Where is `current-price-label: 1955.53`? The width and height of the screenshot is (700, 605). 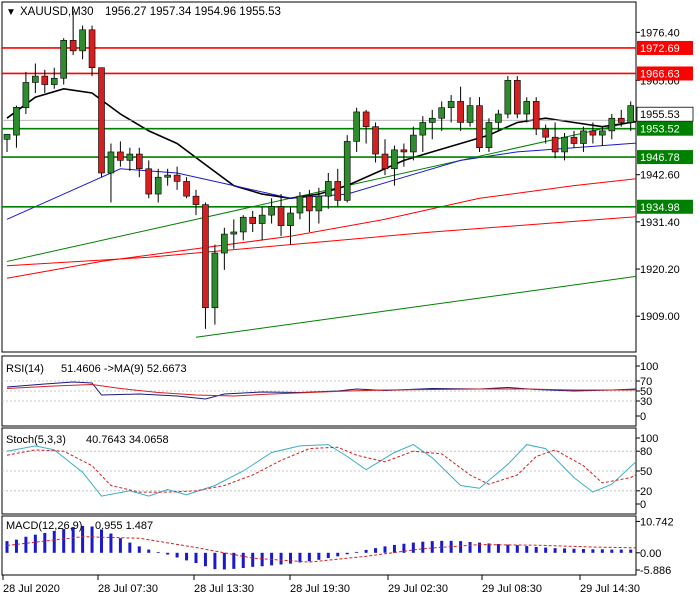
current-price-label: 1955.53 is located at coordinates (660, 115).